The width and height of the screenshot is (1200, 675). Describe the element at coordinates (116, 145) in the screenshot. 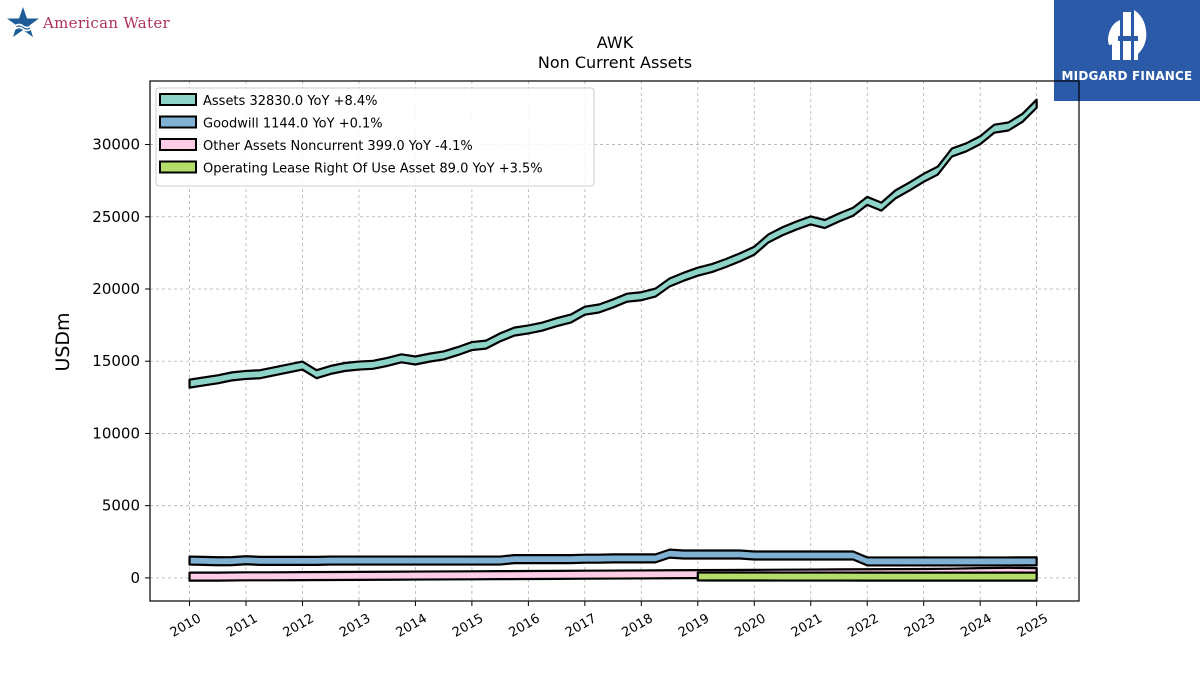

I see `y-tick-label: 30000` at that location.